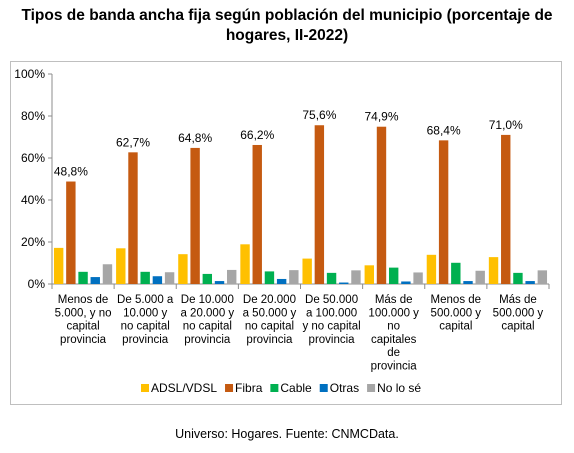 The height and width of the screenshot is (453, 574). Describe the element at coordinates (71, 172) in the screenshot. I see `data-label: 48,8%` at that location.